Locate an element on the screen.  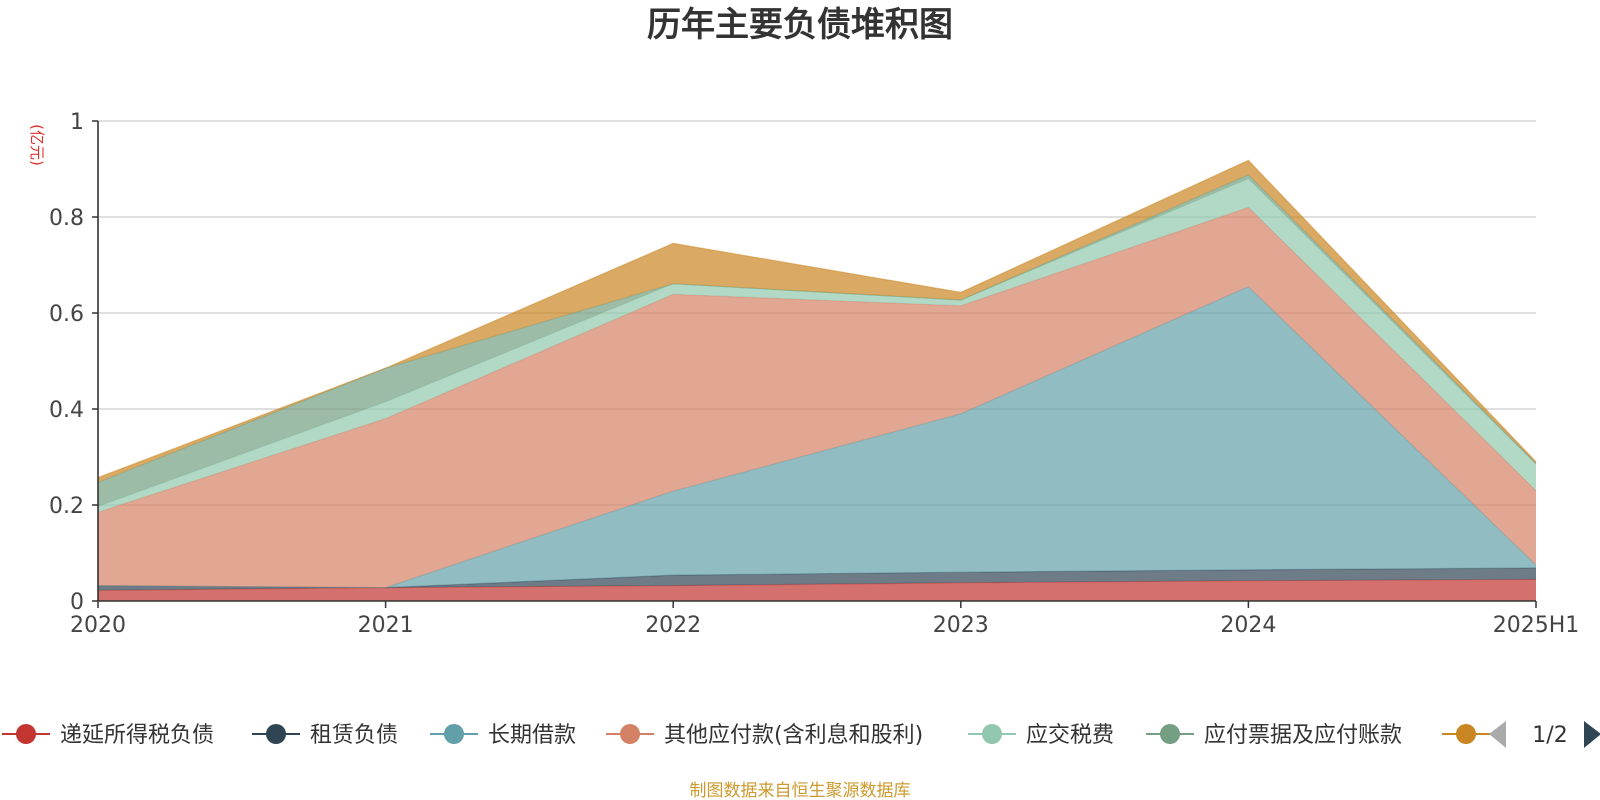
x-tick-label: 2022 is located at coordinates (673, 625).